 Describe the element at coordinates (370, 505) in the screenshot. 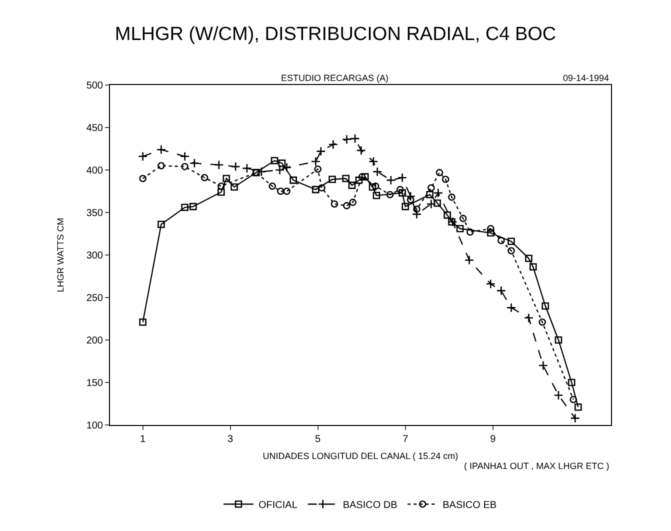

I see `legend-label: BASICO DB` at that location.